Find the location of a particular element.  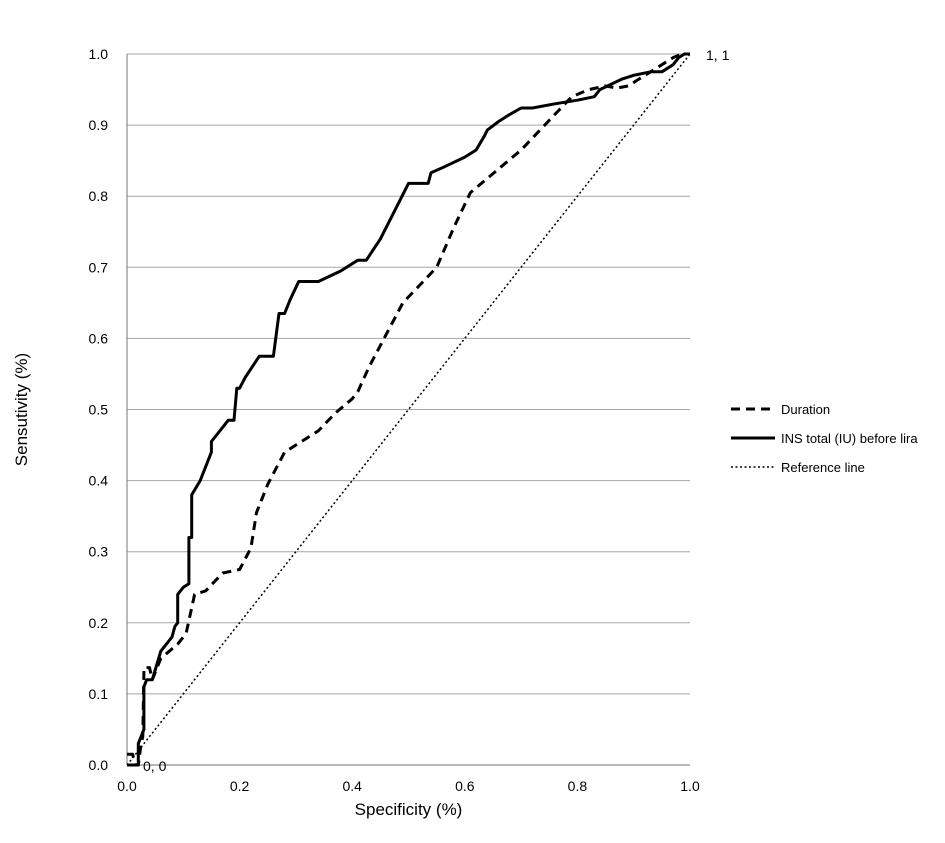

legend-label: INS total (IU) before lira is located at coordinates (849, 438).